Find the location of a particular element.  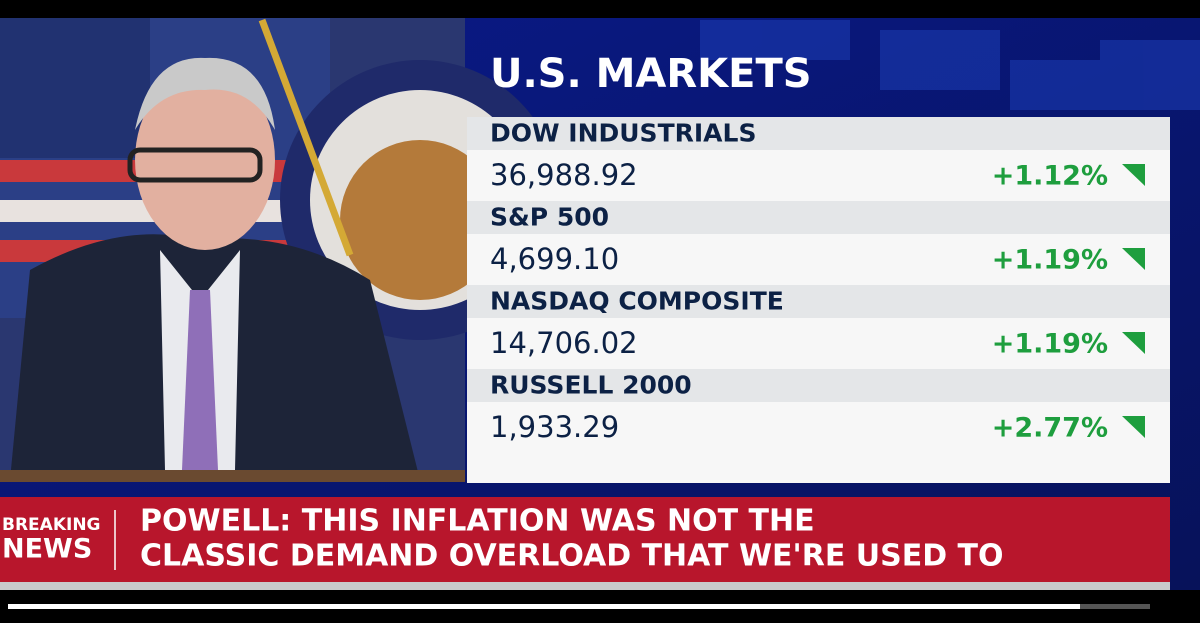

index-name: NASDAQ COMPOSITE is located at coordinates (637, 301).